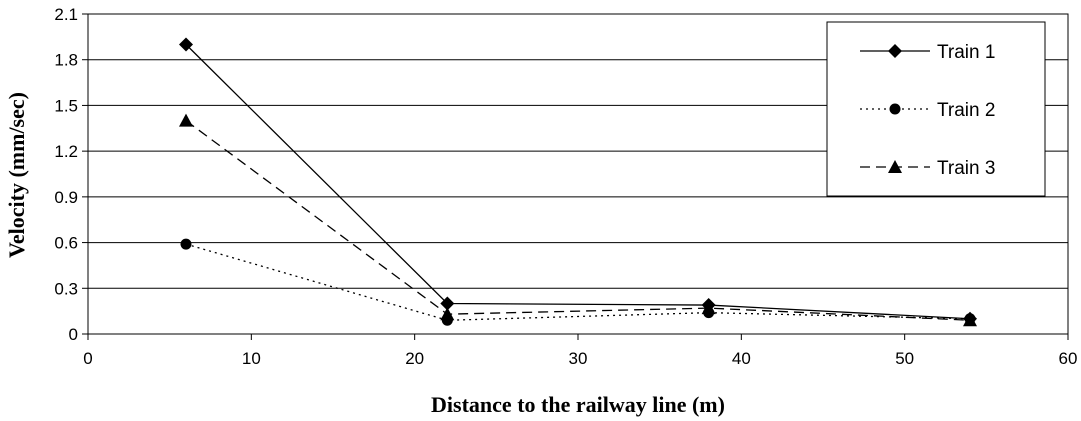  I want to click on legend-label: Train 2, so click(966, 110).